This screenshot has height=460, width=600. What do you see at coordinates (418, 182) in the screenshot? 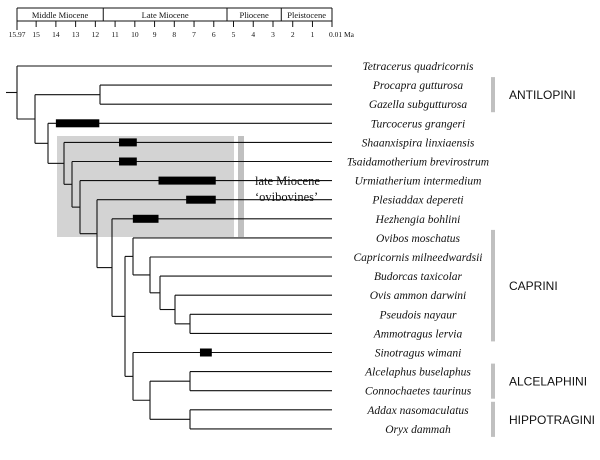
I see `taxon-label: Urmiatherium intermedium` at bounding box center [418, 182].